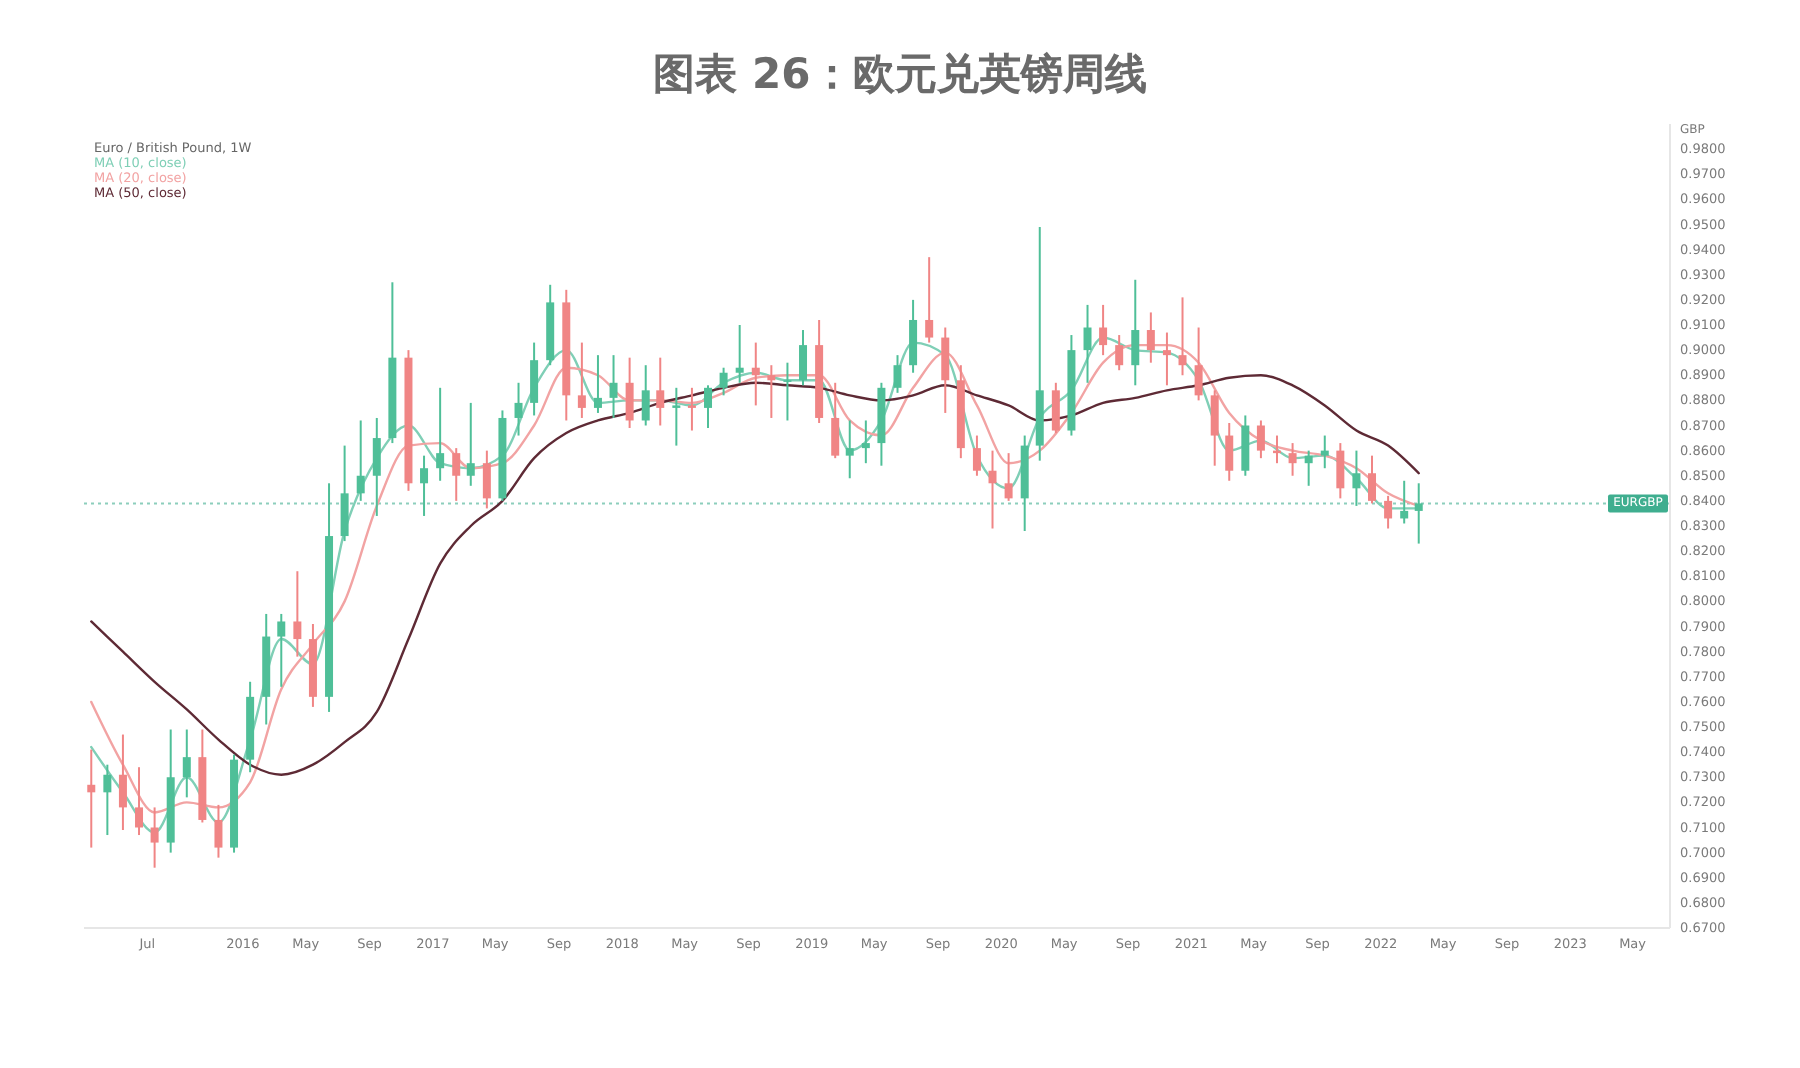 This screenshot has height=1068, width=1800. What do you see at coordinates (900, 74) in the screenshot?
I see `chart-title: 图表 26：欧元兑英镑周线` at bounding box center [900, 74].